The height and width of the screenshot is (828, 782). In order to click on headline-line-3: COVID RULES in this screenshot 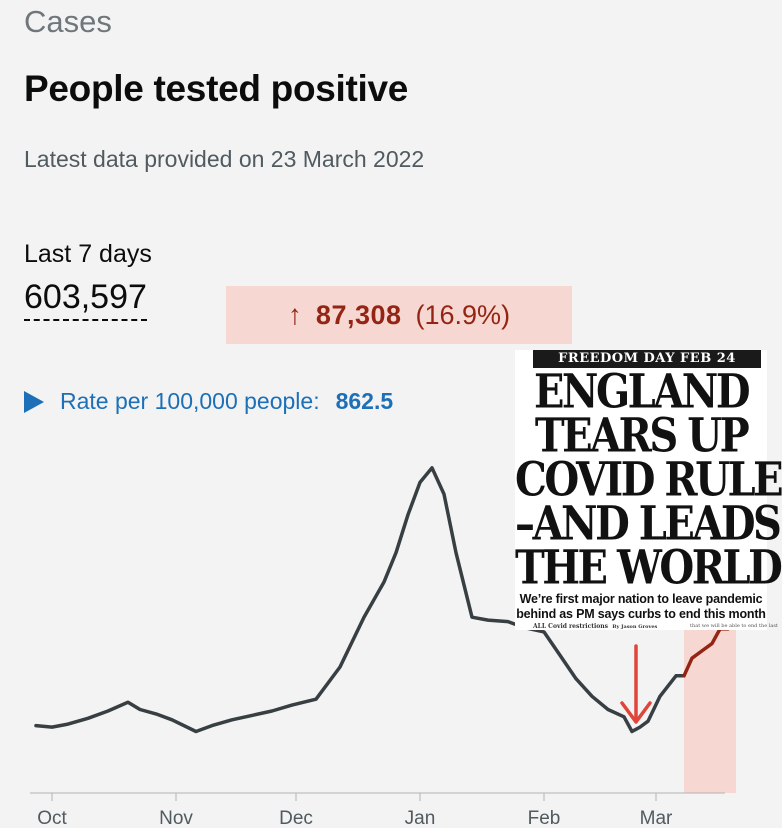, I will do `click(648, 479)`.